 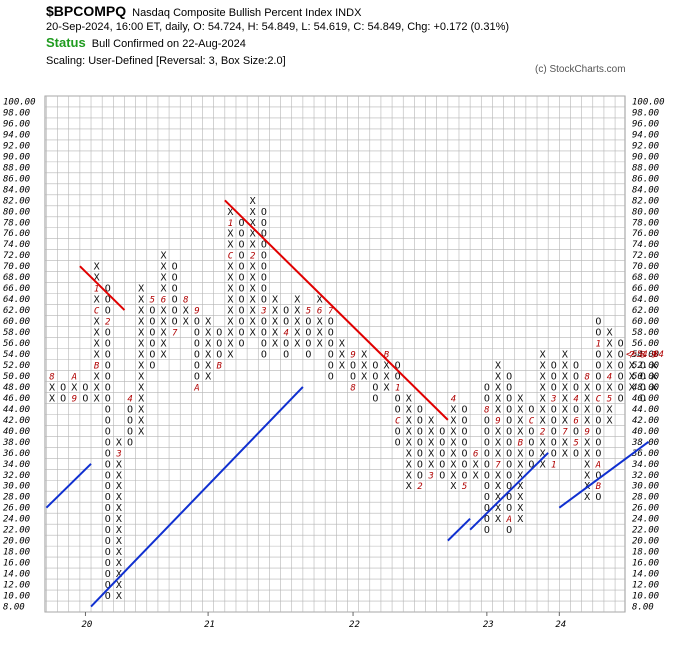 I want to click on month-marker: A, so click(x=196, y=388).